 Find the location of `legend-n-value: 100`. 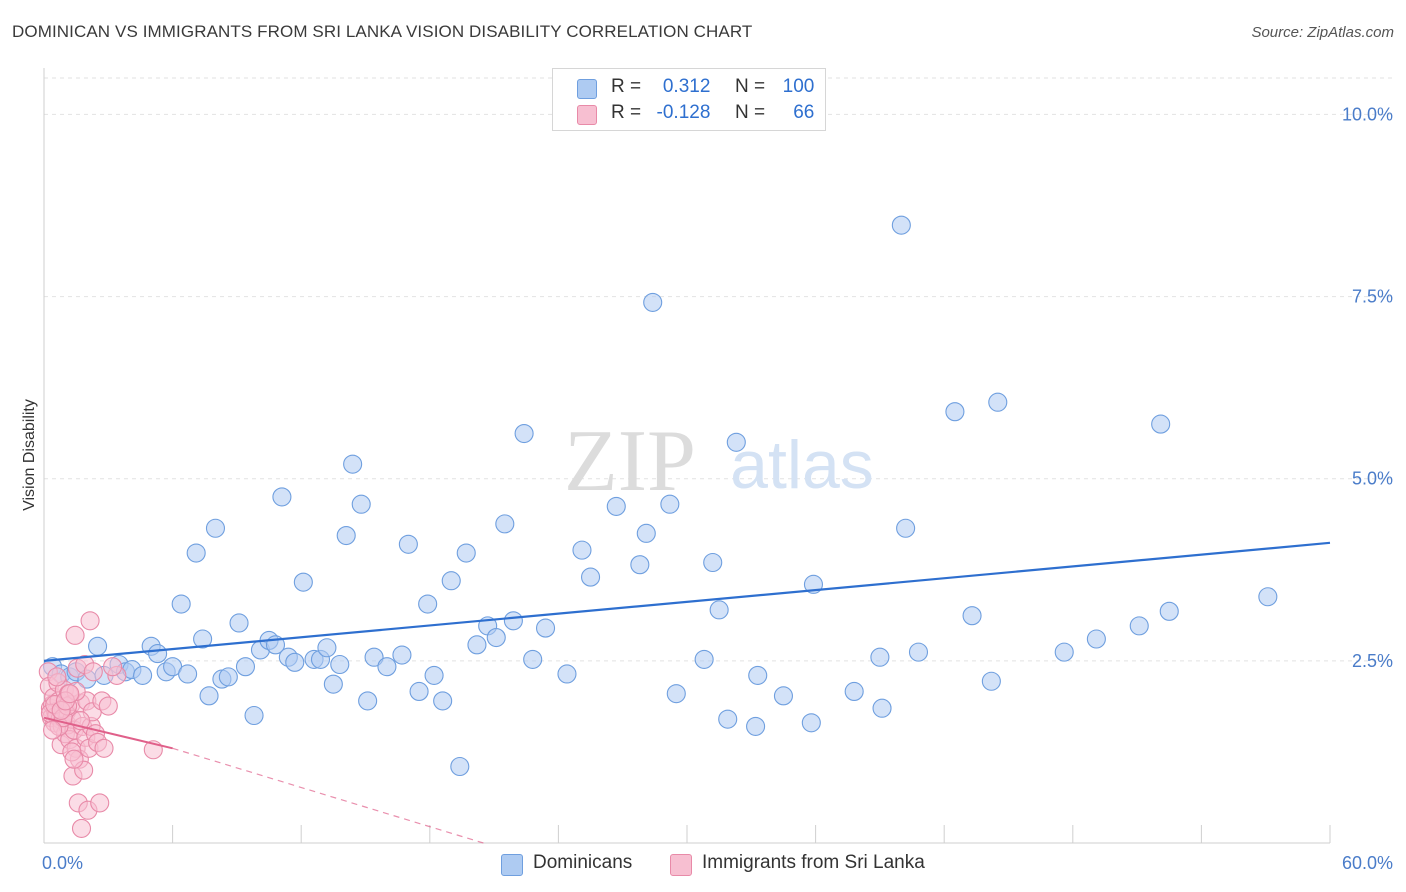

legend-n-value: 100 is located at coordinates (798, 86).